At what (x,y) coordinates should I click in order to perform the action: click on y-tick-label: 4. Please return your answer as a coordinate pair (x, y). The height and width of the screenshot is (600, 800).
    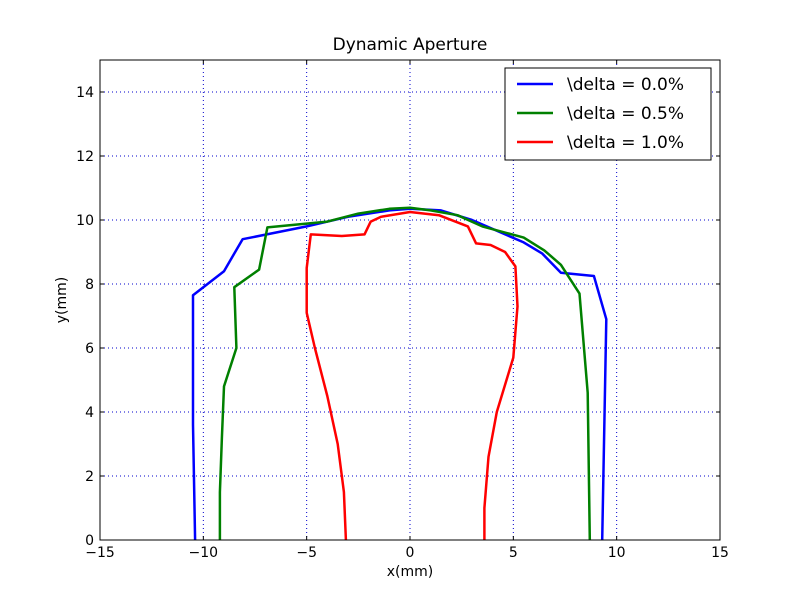
    Looking at the image, I should click on (89, 413).